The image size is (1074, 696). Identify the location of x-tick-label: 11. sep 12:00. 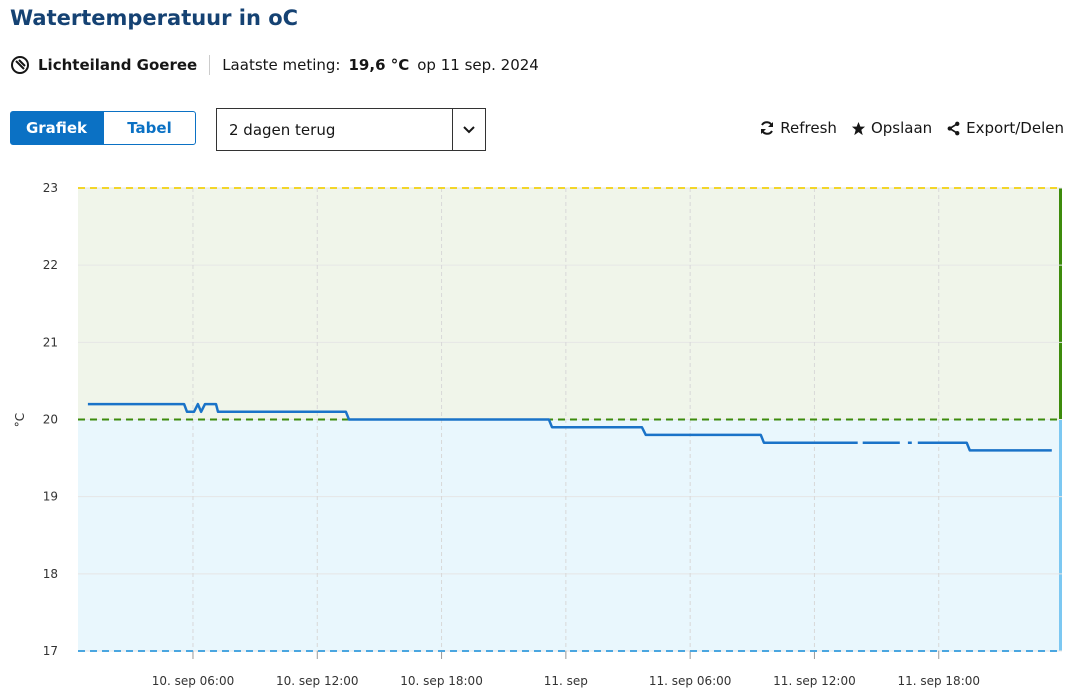
(814, 681).